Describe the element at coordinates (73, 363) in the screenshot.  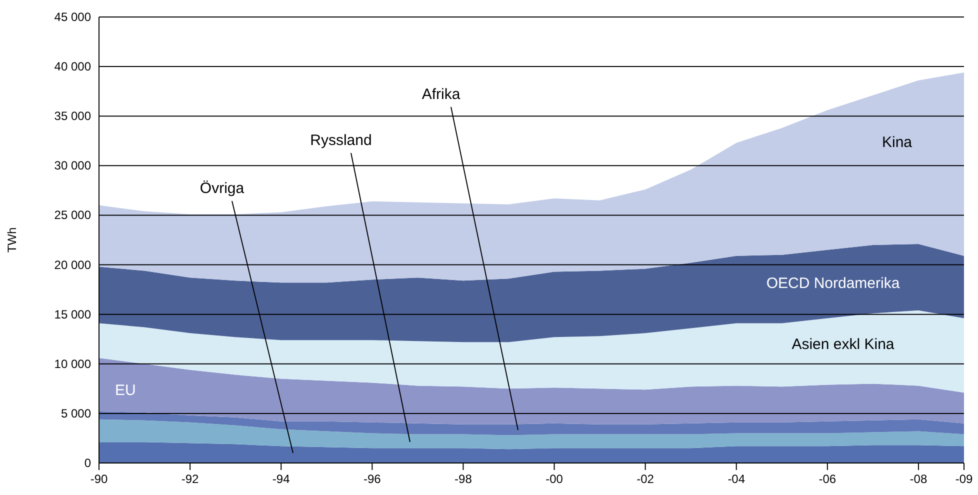
I see `y-tick-label: 10 000` at that location.